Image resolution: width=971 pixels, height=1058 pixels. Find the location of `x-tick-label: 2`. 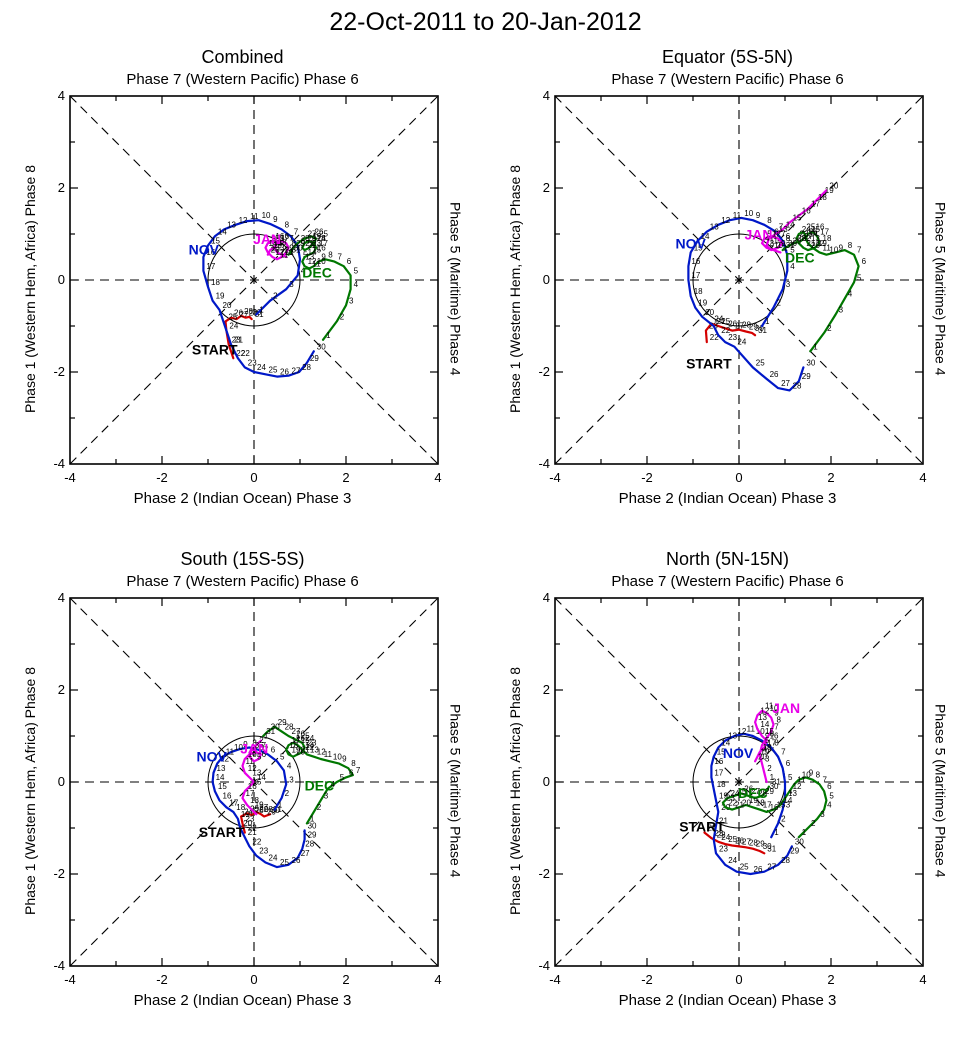

x-tick-label: 2 is located at coordinates (345, 477).